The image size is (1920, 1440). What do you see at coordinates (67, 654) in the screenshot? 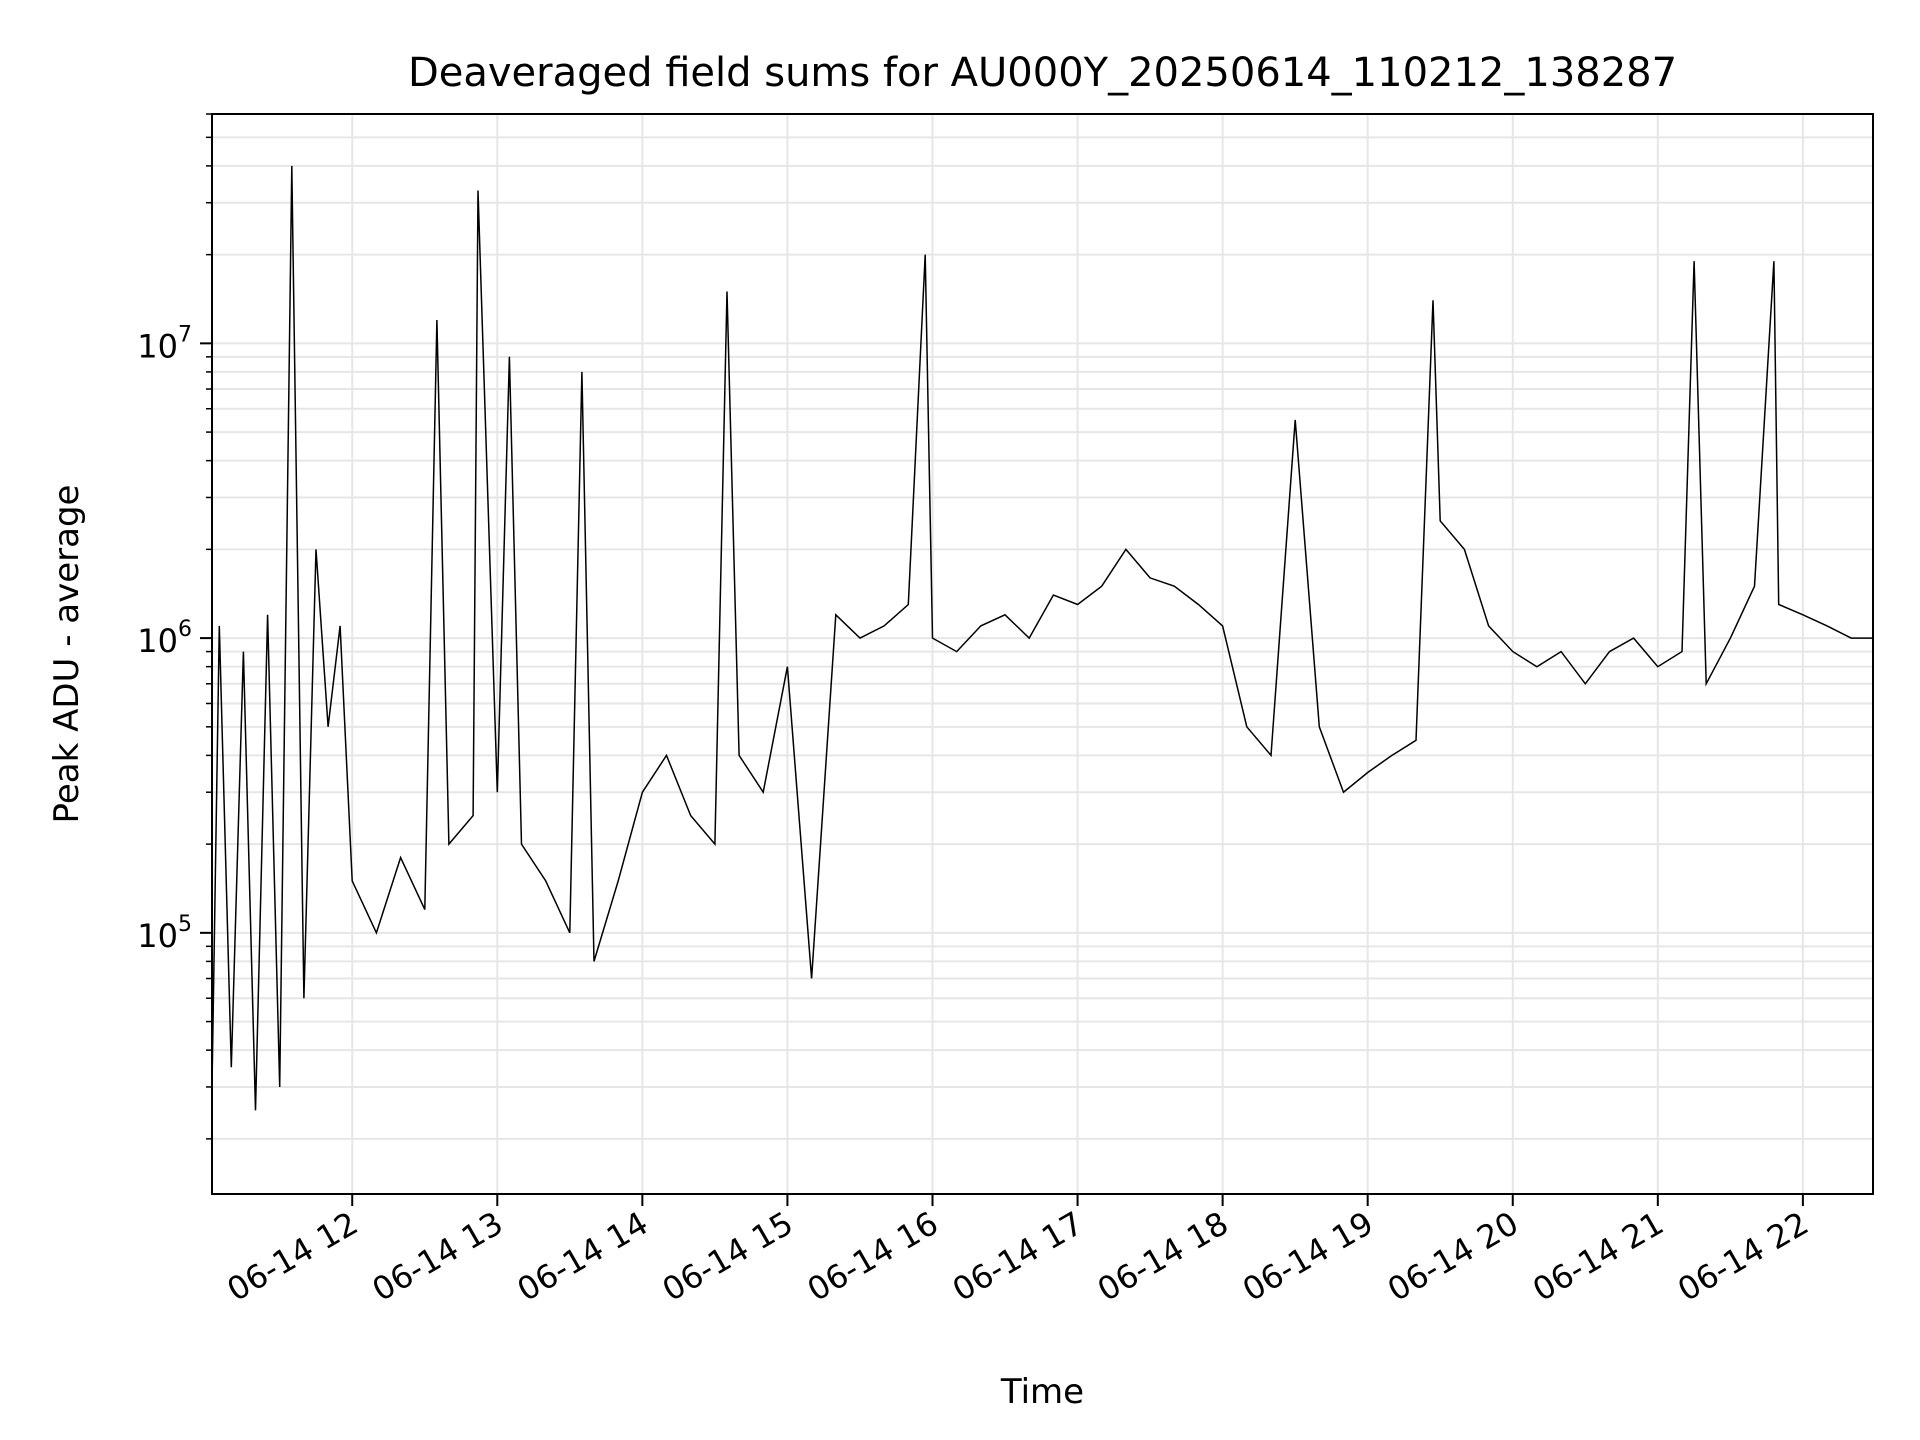
I see `y-axis-label: Peak ADU - average` at bounding box center [67, 654].